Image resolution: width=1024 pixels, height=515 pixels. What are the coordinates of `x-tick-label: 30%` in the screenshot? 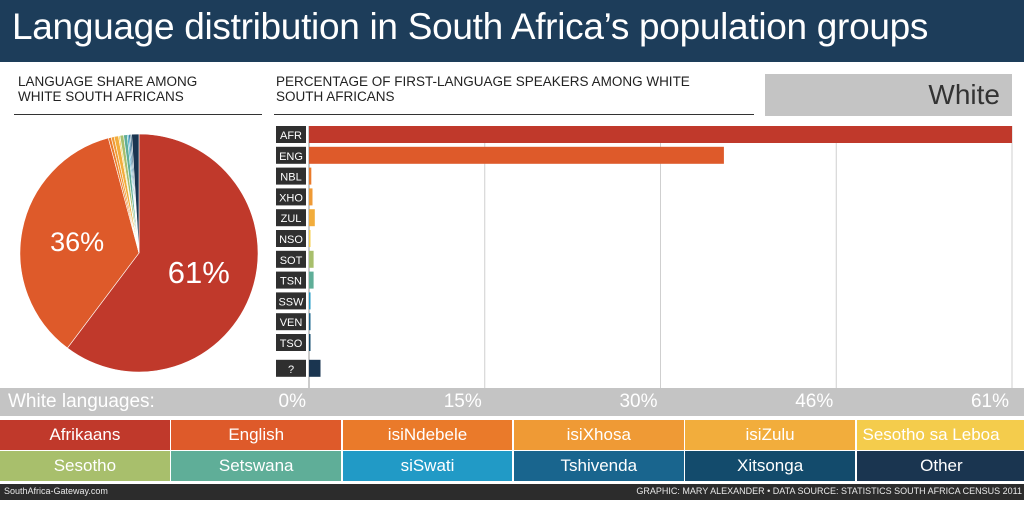 It's located at (638, 401).